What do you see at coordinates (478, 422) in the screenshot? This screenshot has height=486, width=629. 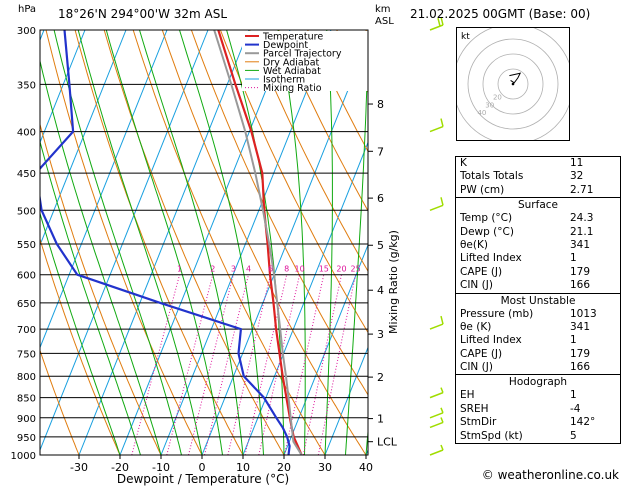 I see `hodograph-label: StmDir` at bounding box center [478, 422].